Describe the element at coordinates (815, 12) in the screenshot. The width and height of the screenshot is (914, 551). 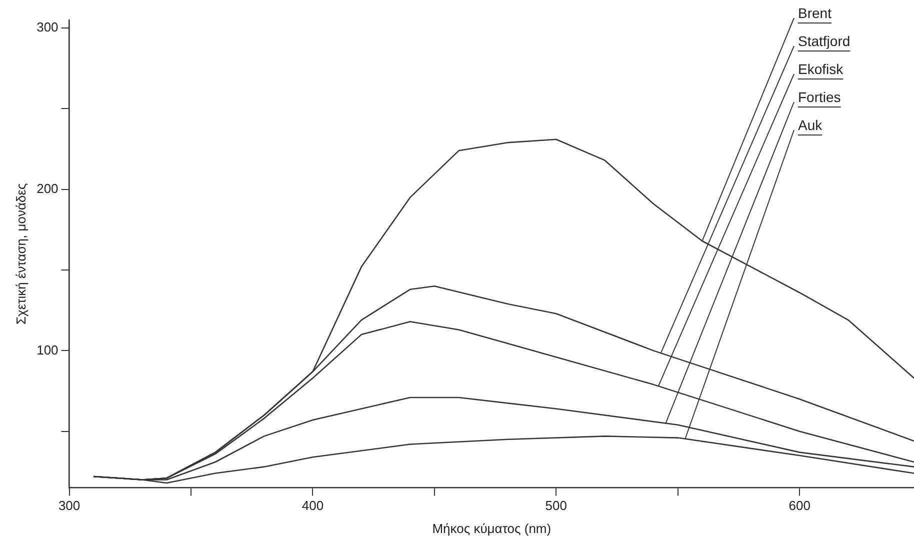
I see `text: Brent` at that location.